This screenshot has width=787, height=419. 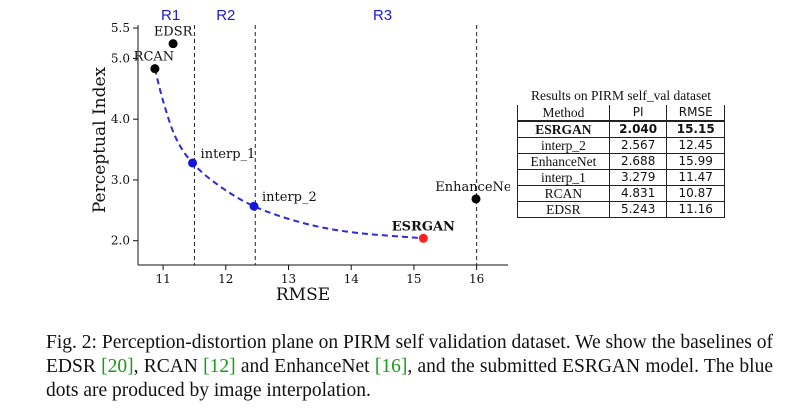 I want to click on x-tick-label: 11, so click(x=162, y=279).